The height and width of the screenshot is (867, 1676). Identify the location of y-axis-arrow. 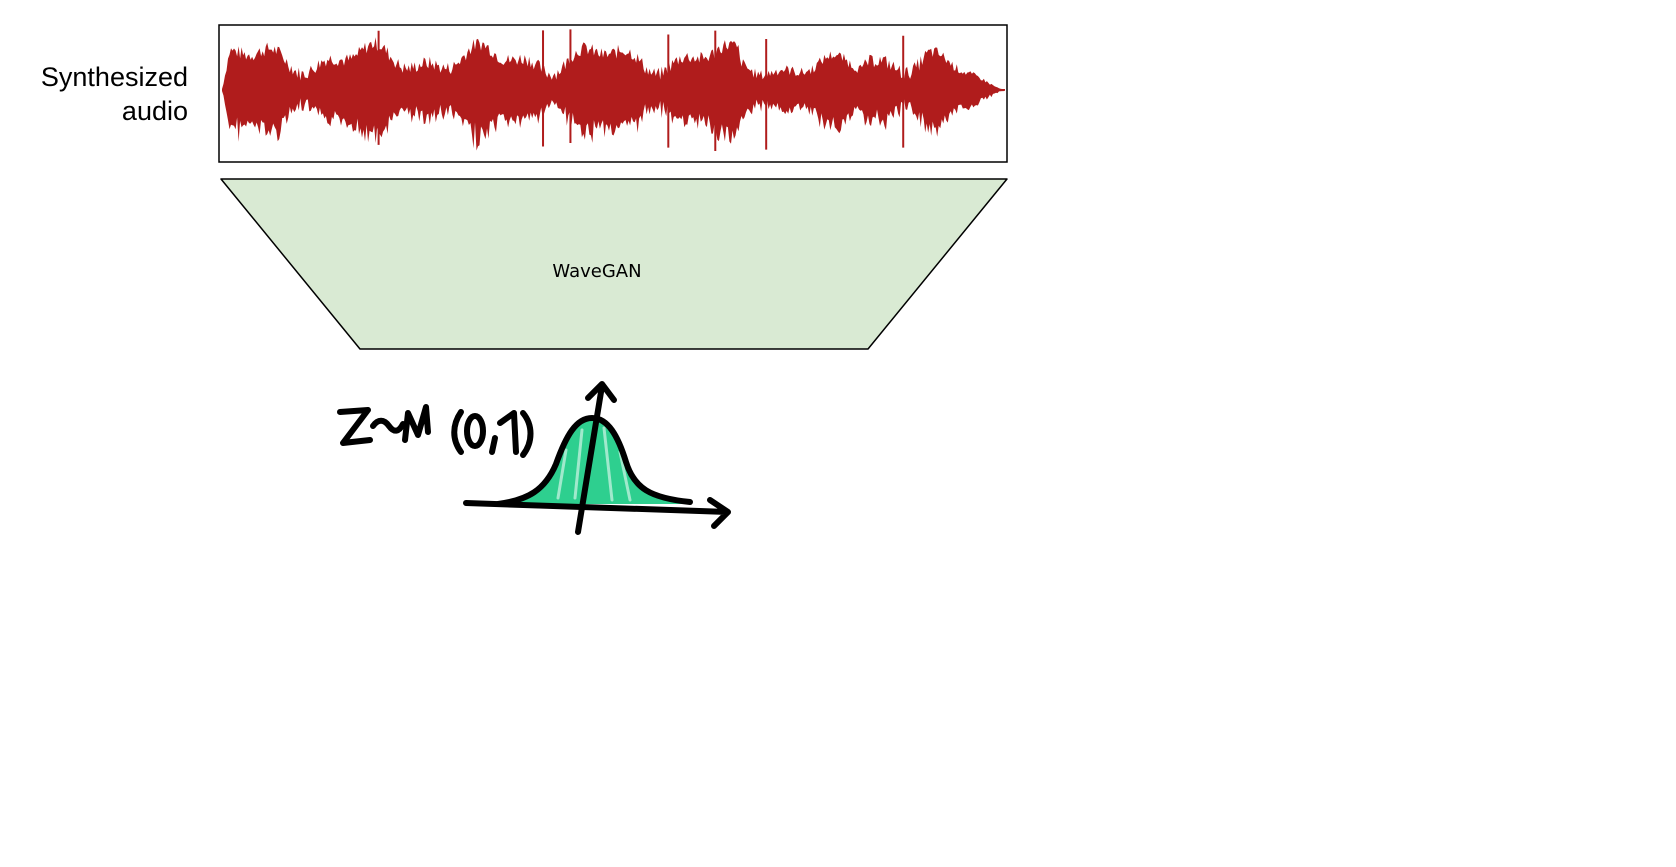
(596, 458).